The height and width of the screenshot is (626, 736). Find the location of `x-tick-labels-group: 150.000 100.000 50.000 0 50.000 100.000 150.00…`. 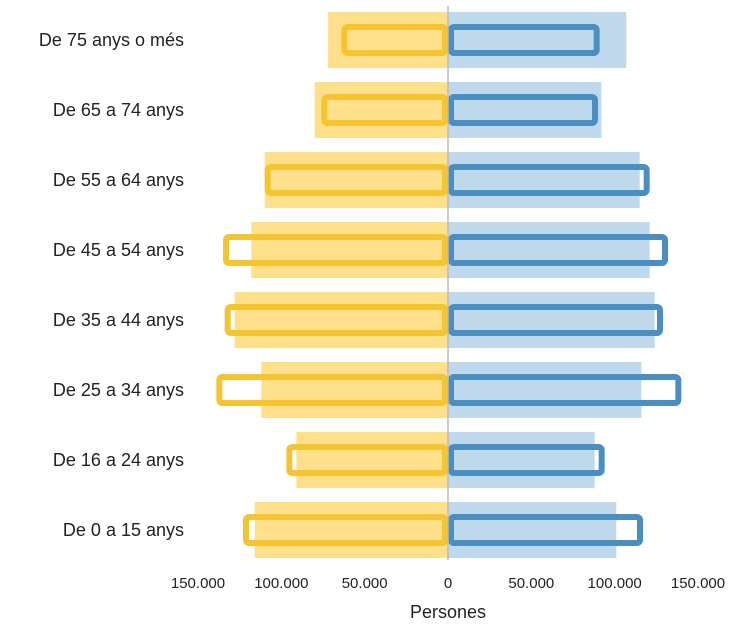

x-tick-labels-group: 150.000 100.000 50.000 0 50.000 100.000 150.00… is located at coordinates (448, 583).